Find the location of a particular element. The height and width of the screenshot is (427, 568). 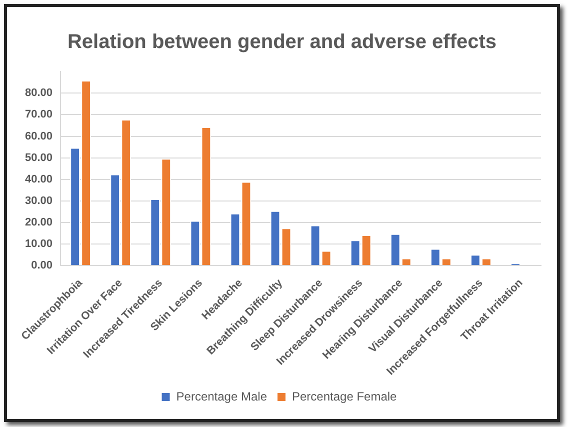

y-tick-label: 30.00 is located at coordinates (38, 200).